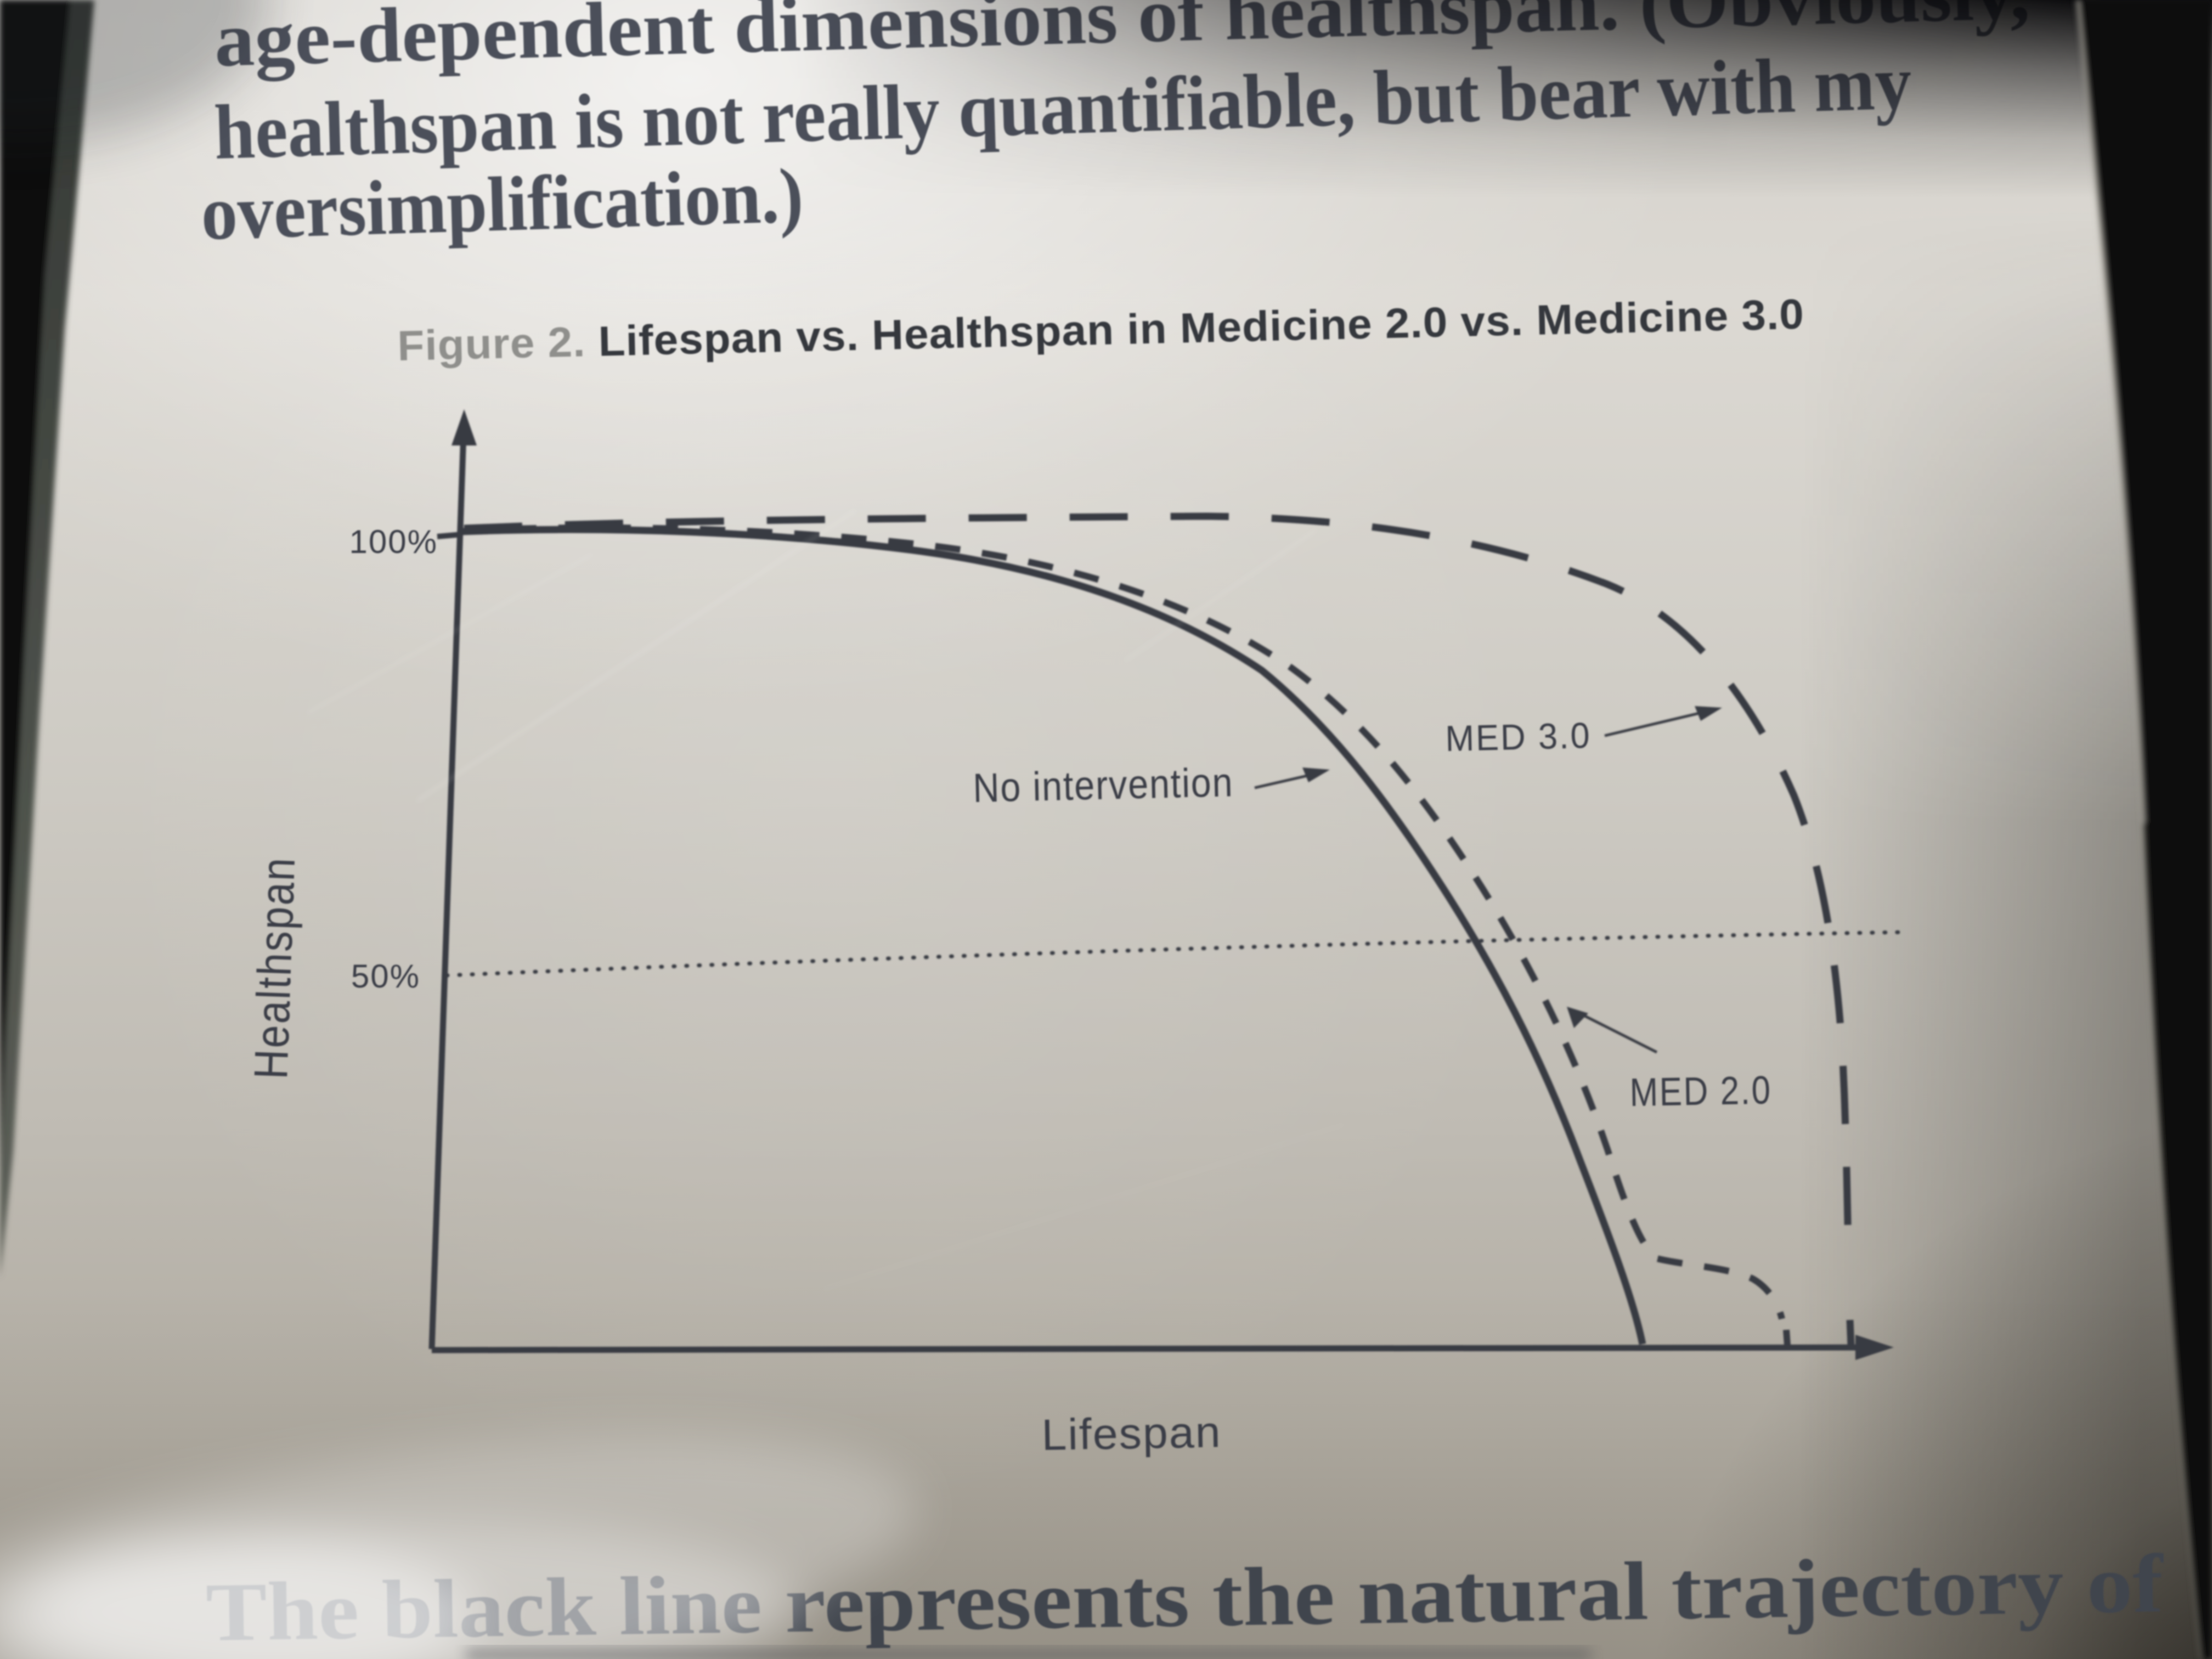 Image resolution: width=2212 pixels, height=1659 pixels. I want to click on svg-text: oversimplification.), so click(502, 204).